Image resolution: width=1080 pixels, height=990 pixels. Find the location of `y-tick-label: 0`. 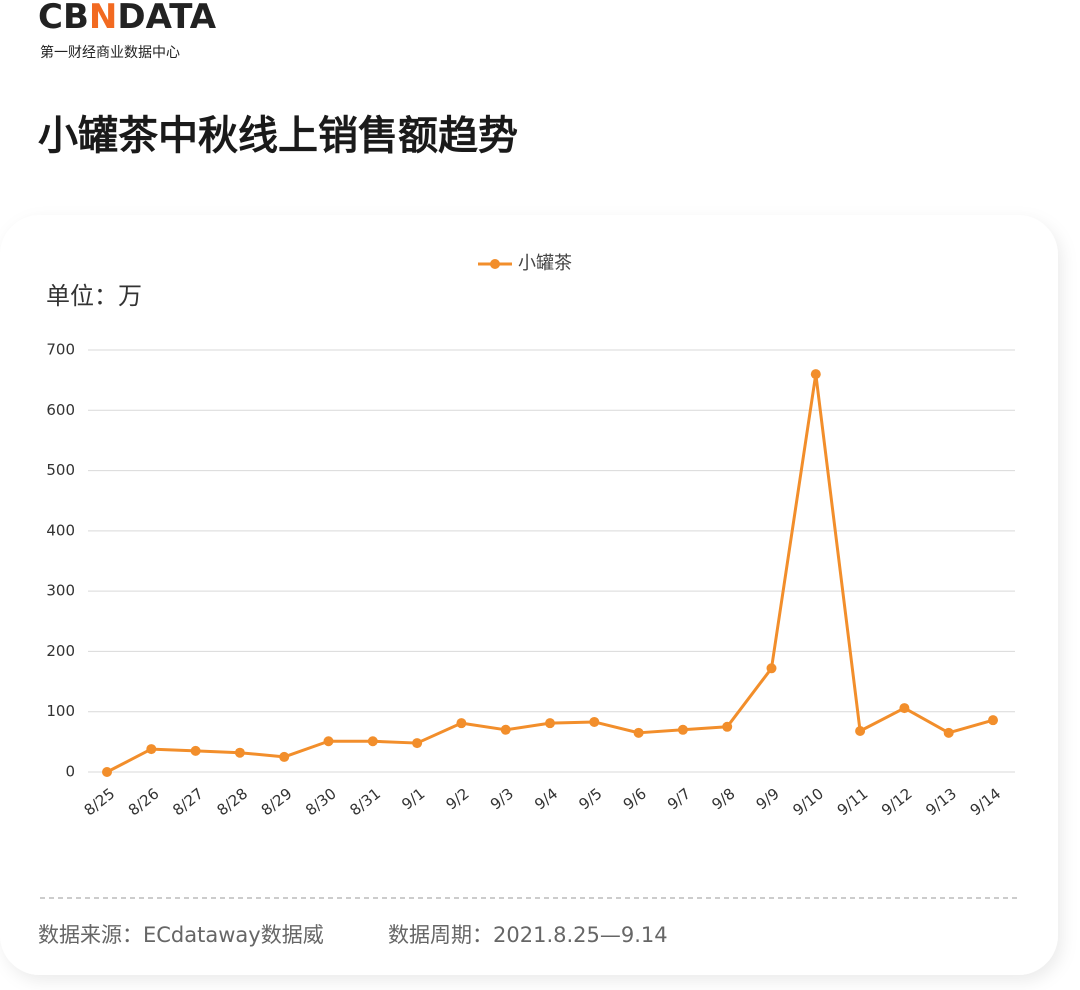

y-tick-label: 0 is located at coordinates (70, 772).